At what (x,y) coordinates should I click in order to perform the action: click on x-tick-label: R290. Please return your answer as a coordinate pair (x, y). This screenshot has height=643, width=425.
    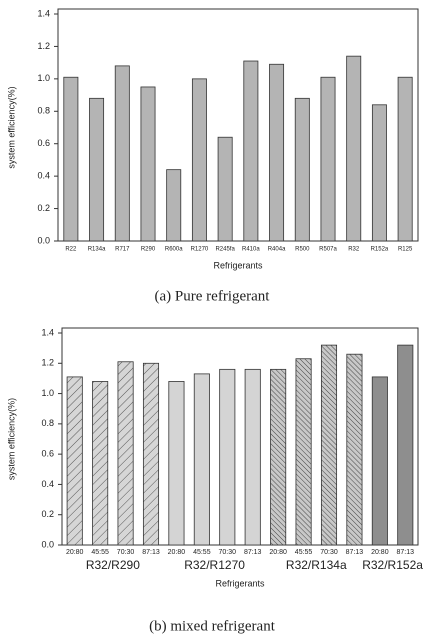
    Looking at the image, I should click on (148, 250).